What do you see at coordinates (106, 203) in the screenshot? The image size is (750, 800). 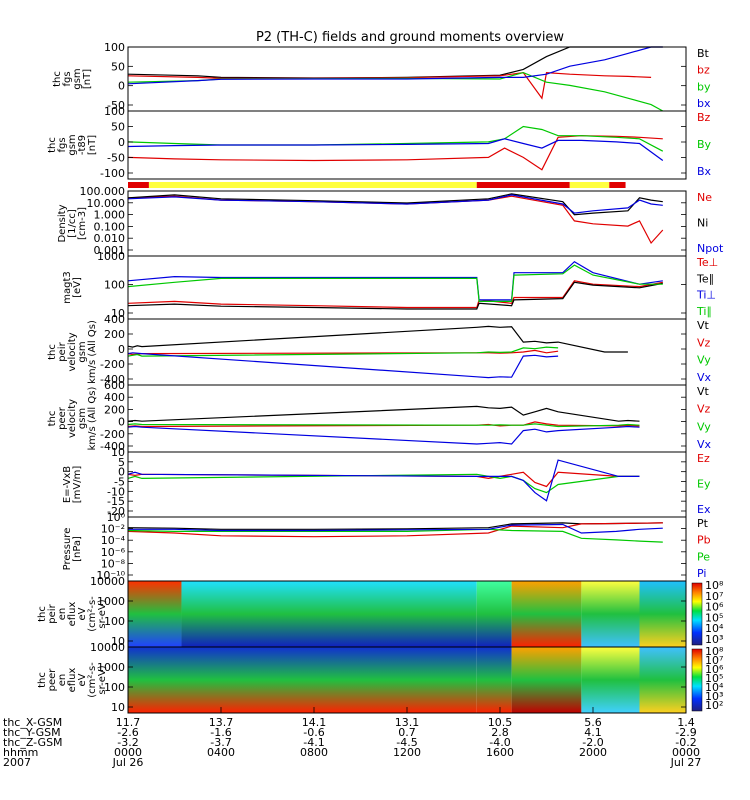 I see `y-tick-label: 10.000` at bounding box center [106, 203].